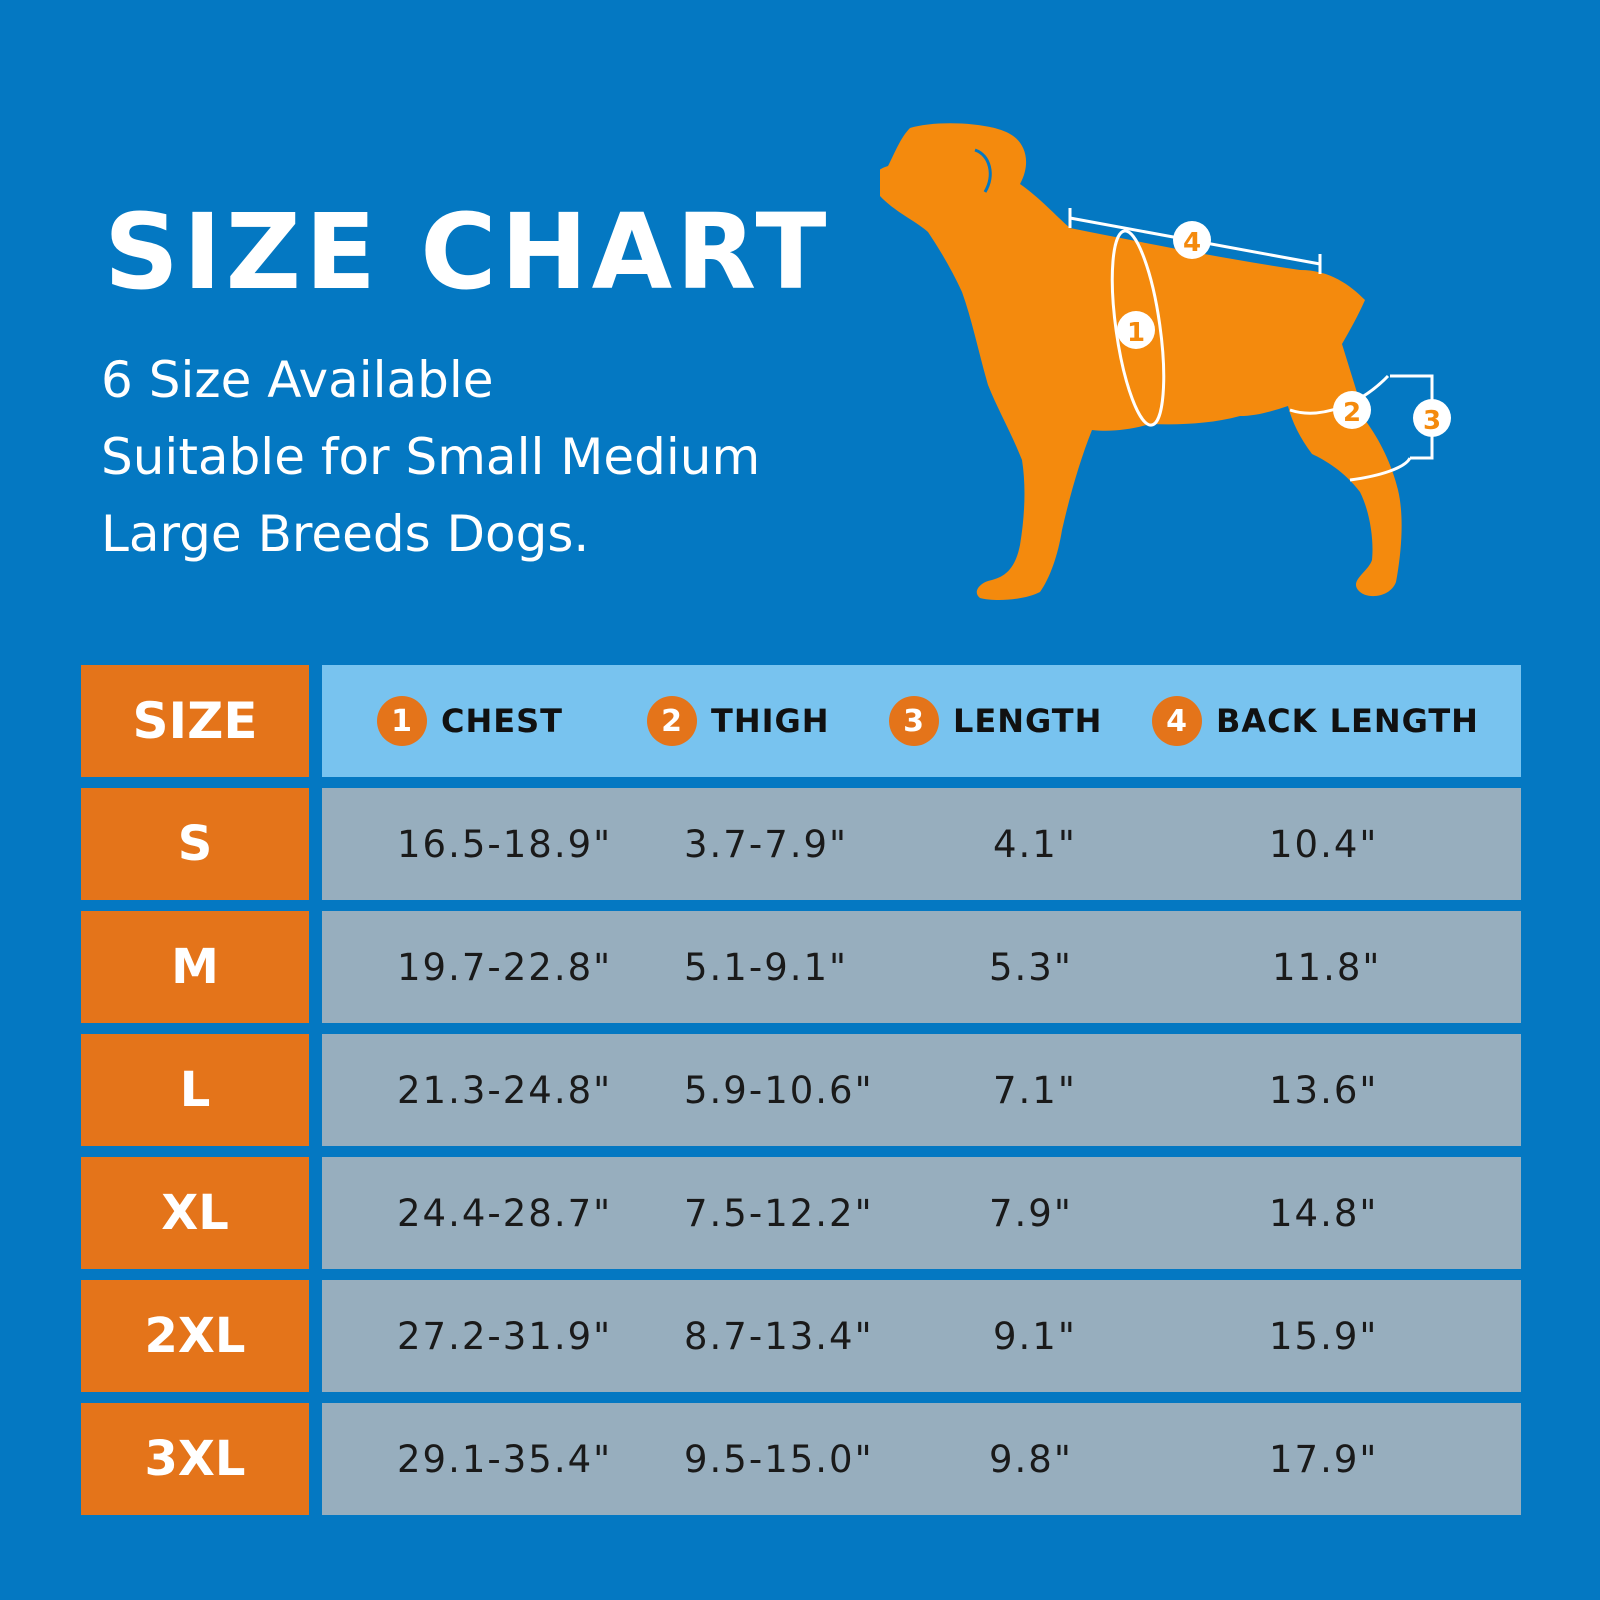 This screenshot has height=1600, width=1600. Describe the element at coordinates (921, 844) in the screenshot. I see `table-row: 16.5-18.9" 3.7-7.9" 4.1" 10.4"` at that location.